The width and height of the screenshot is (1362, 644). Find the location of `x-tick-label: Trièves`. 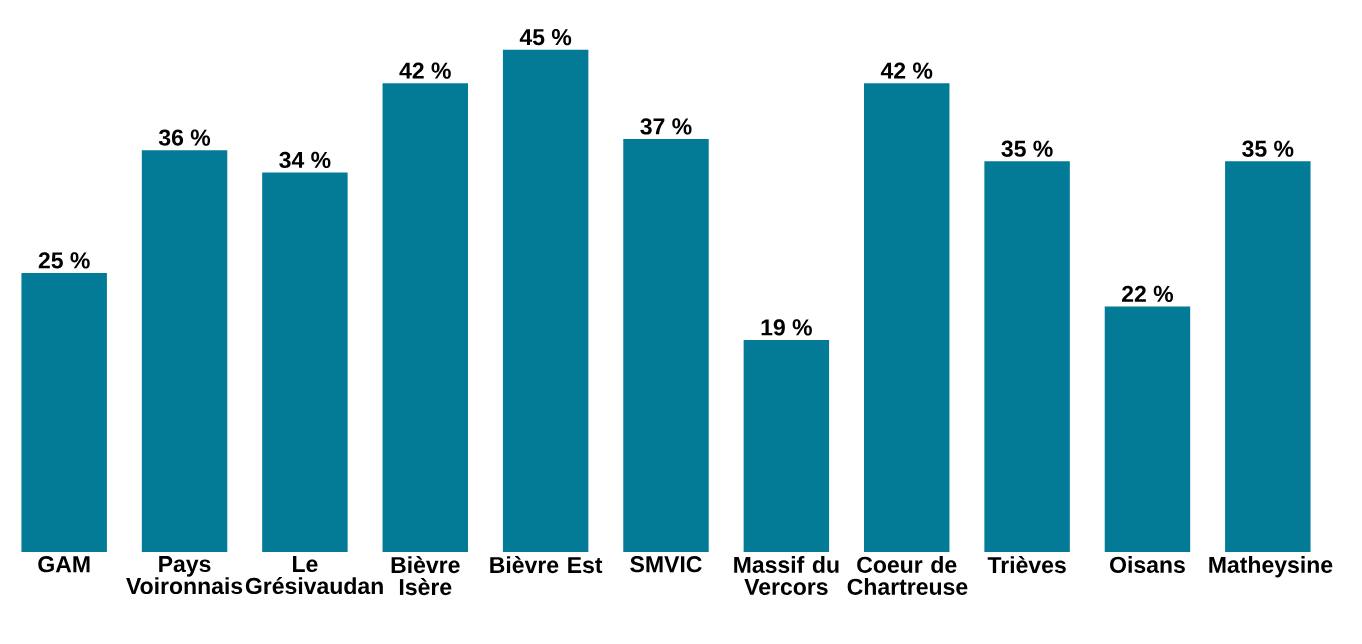

x-tick-label: Trièves is located at coordinates (1026, 565).